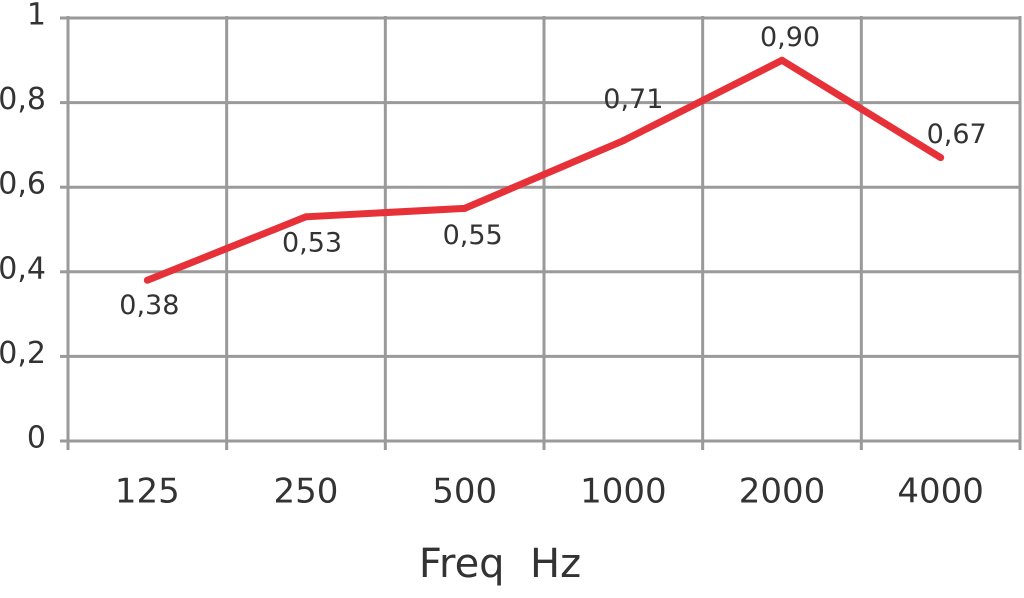 The width and height of the screenshot is (1024, 598). What do you see at coordinates (500, 564) in the screenshot?
I see `x-axis-title: Freq Hz` at bounding box center [500, 564].